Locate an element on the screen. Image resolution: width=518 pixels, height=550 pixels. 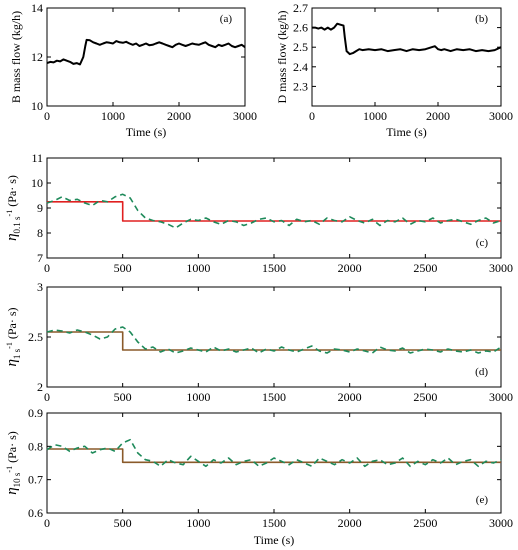
y-label-subscript: 10 s is located at coordinates (17, 479).